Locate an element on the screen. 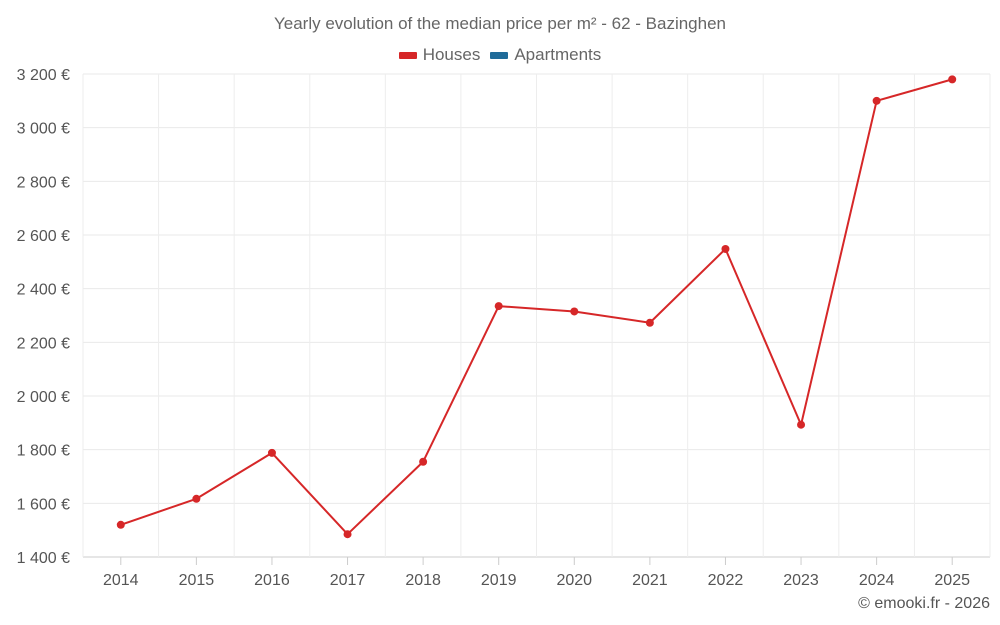  legend-item-houses: Houses is located at coordinates (439, 55).